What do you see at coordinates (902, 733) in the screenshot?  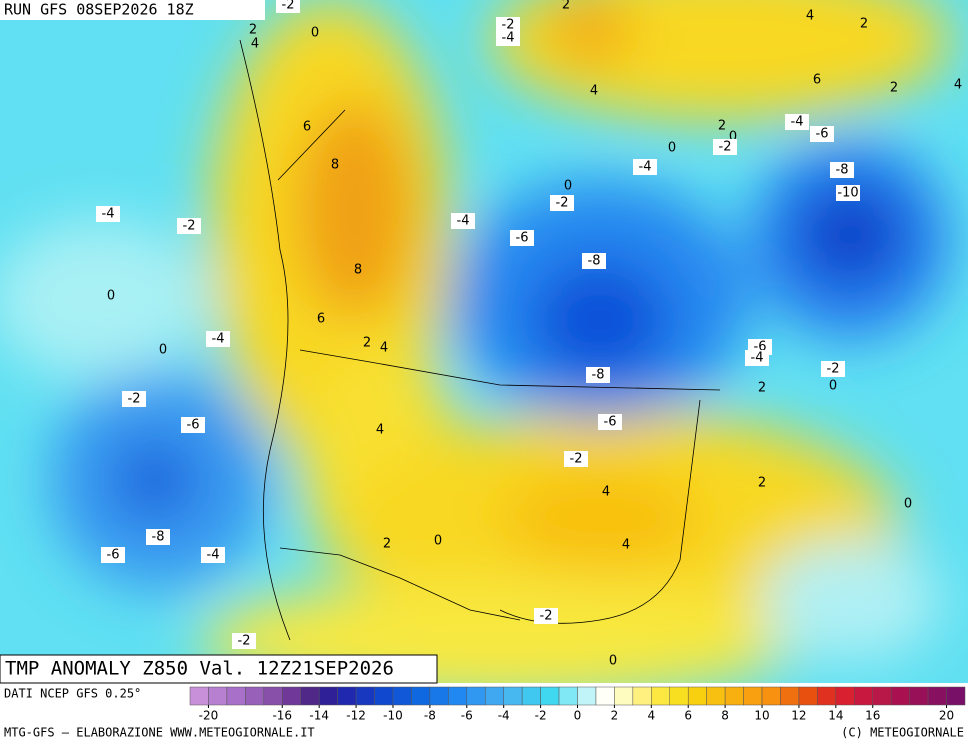 I see `footer-right: (C) METEOGIORNALE` at bounding box center [902, 733].